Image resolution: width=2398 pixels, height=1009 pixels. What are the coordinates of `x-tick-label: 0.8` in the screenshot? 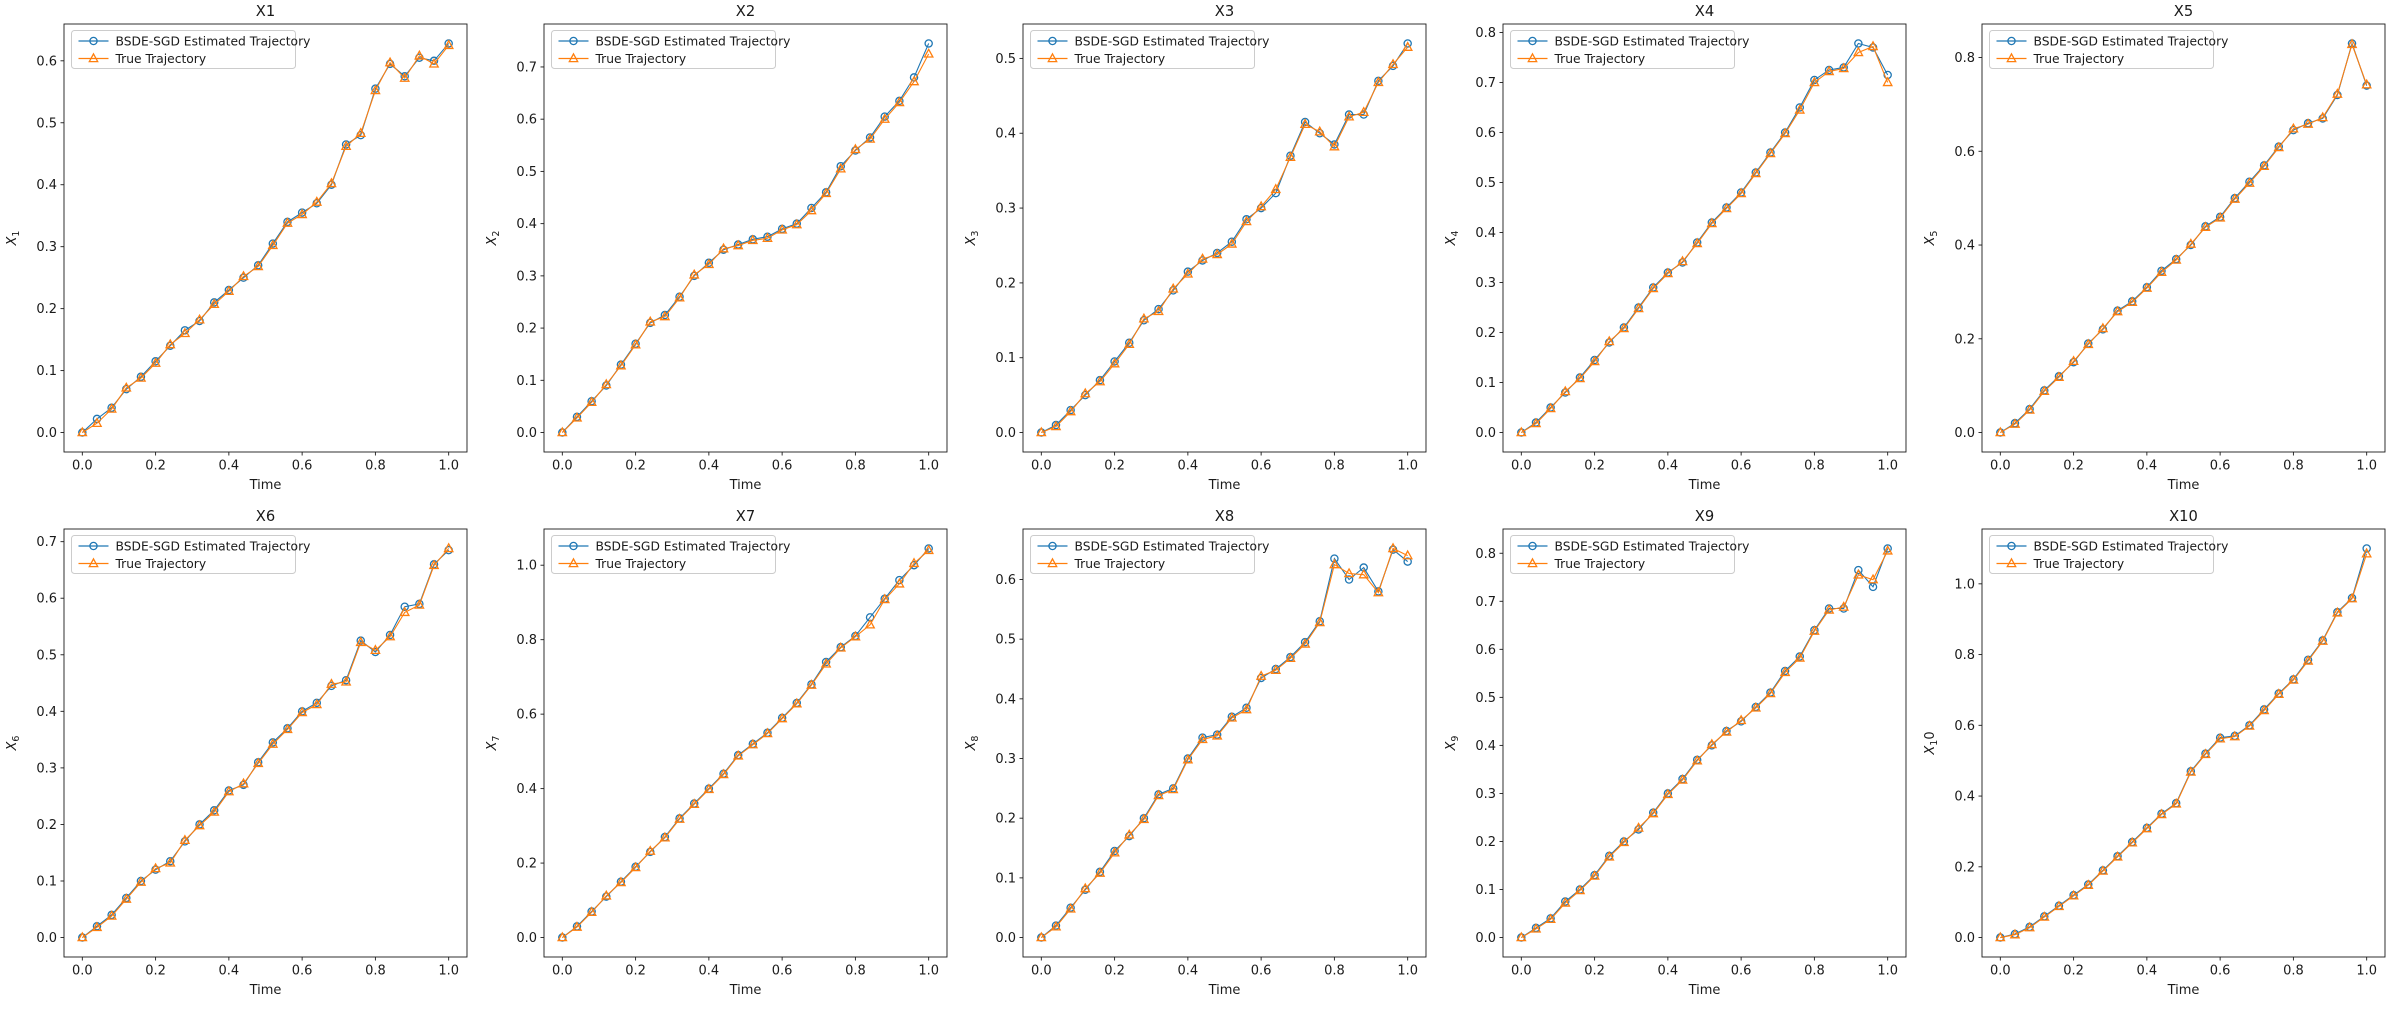 It's located at (1334, 970).